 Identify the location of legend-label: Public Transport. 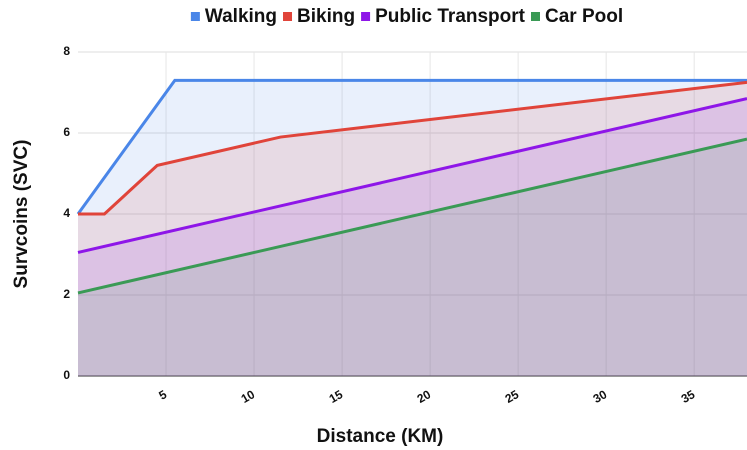
(450, 16).